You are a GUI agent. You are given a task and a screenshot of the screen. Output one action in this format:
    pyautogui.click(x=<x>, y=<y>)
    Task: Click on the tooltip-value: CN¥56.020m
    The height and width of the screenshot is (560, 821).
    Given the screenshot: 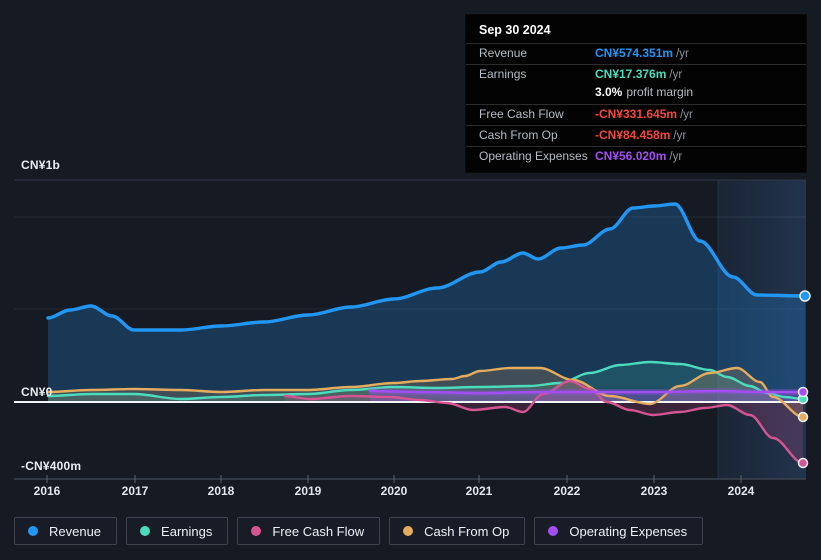 What is the action you would take?
    pyautogui.click(x=631, y=156)
    